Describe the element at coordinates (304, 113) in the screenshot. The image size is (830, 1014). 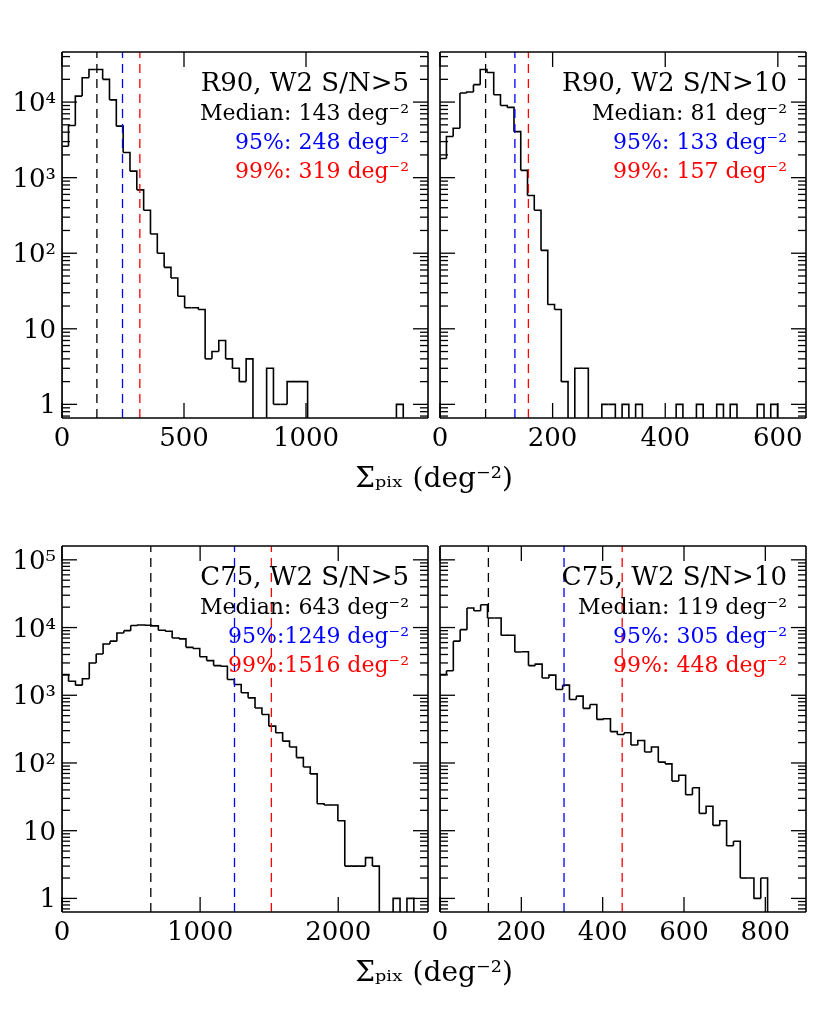
I see `ref-line-label: Median: 143 deg⁻²` at that location.